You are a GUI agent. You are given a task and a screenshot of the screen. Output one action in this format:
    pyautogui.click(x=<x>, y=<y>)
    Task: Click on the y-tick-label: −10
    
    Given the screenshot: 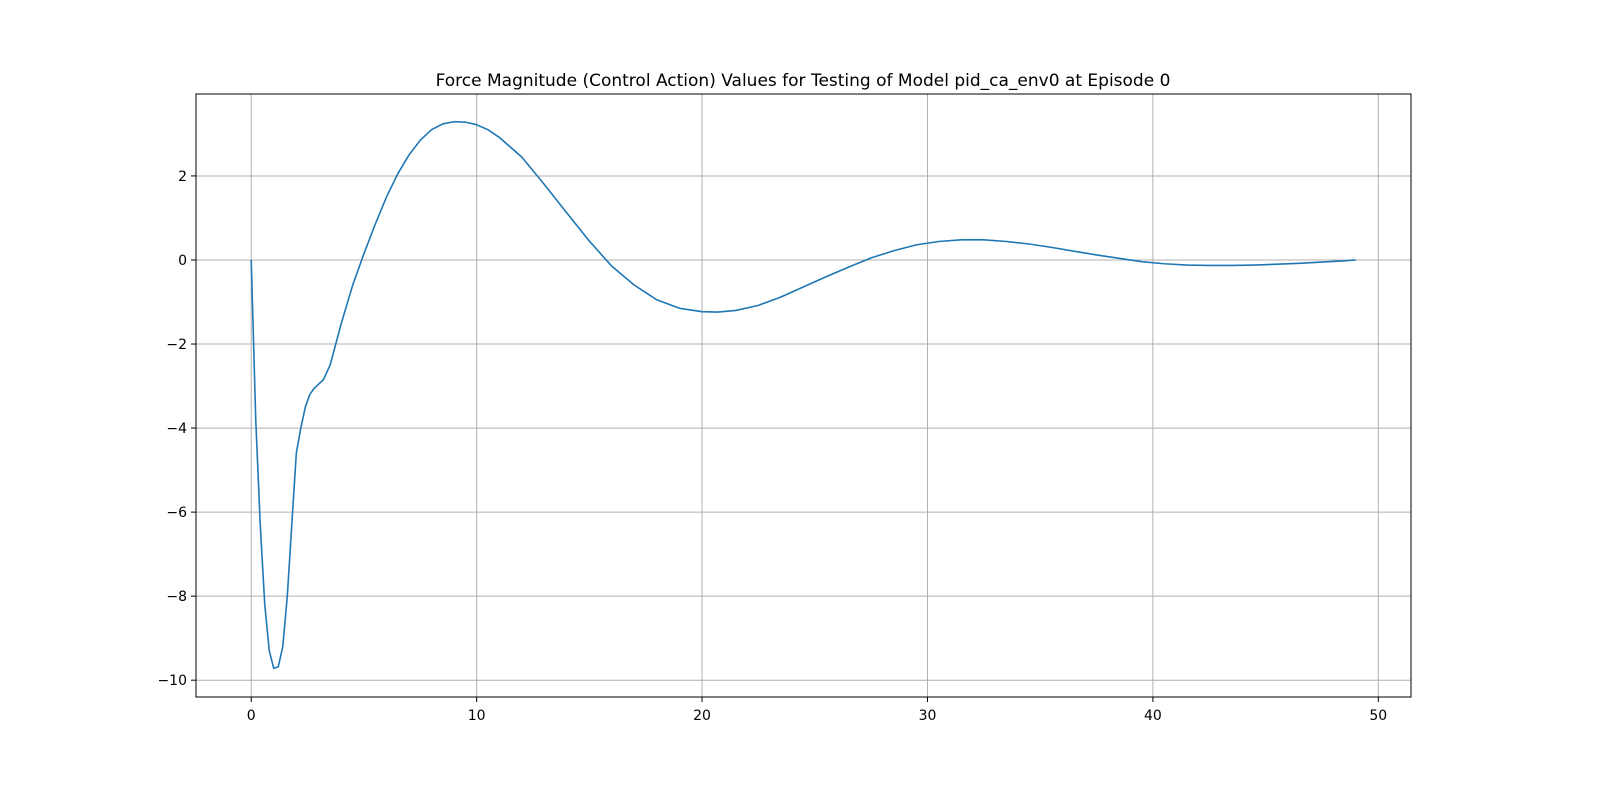 What is the action you would take?
    pyautogui.click(x=172, y=681)
    